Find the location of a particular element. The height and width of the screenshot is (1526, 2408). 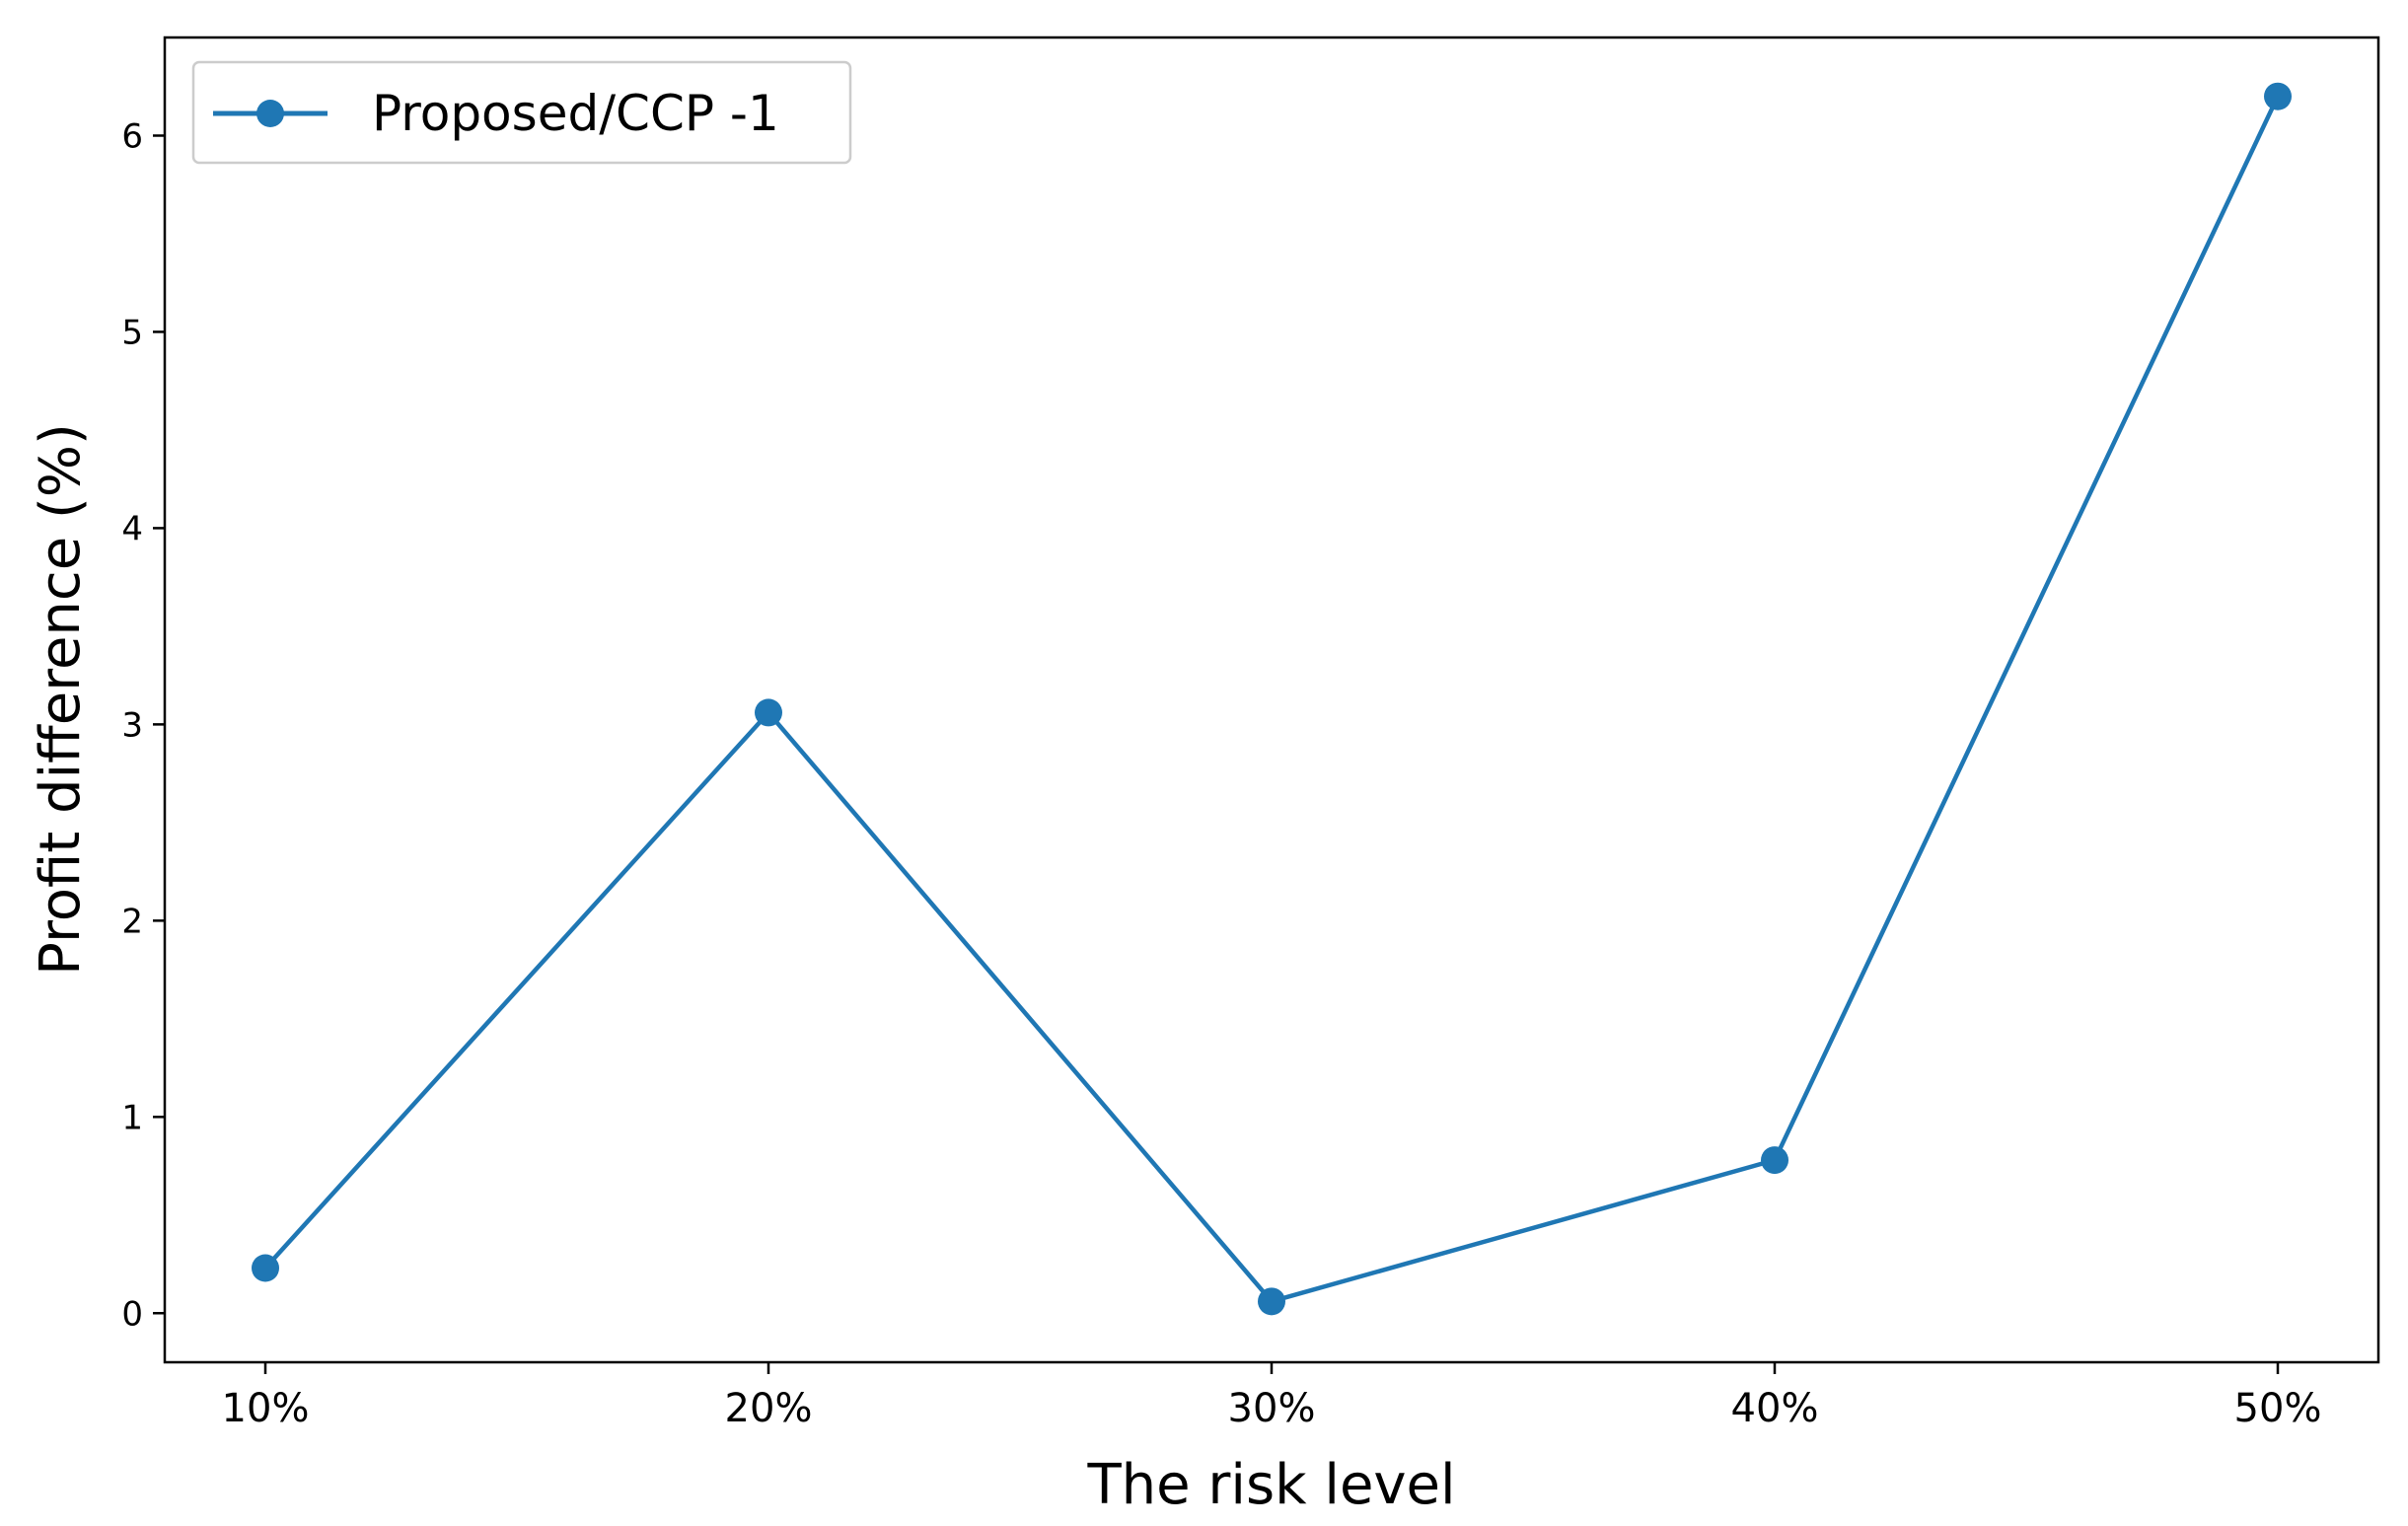

y-axis: 0 1 2 3 4 5 6 is located at coordinates (143, 725).